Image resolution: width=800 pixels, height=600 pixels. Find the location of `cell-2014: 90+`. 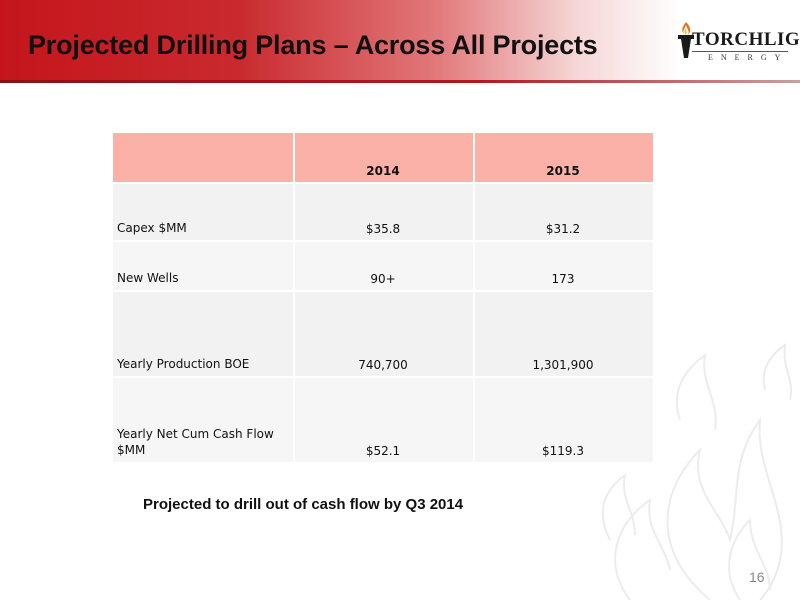

cell-2014: 90+ is located at coordinates (384, 266).